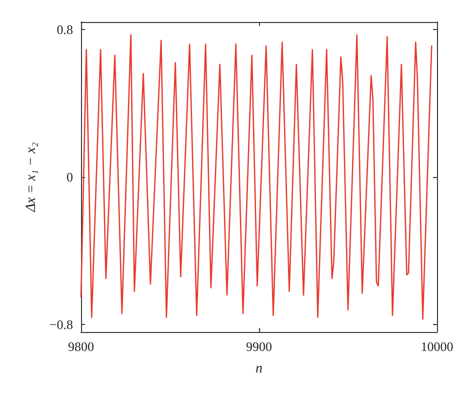 This screenshot has height=393, width=474. I want to click on x-tick-label: 10000, so click(437, 346).